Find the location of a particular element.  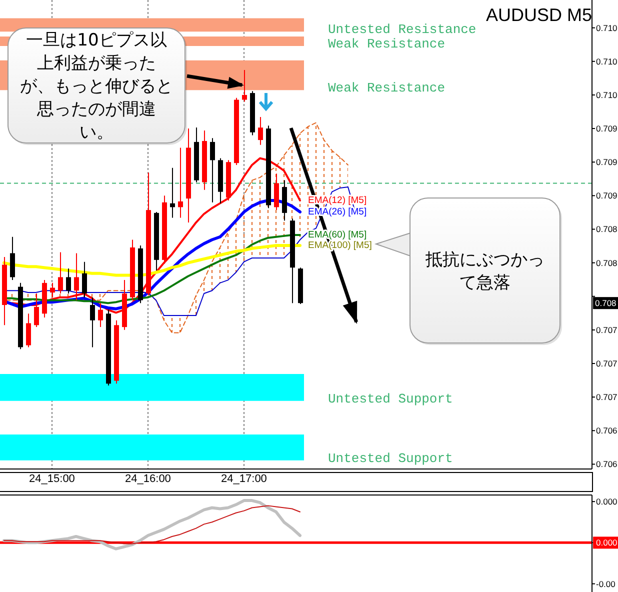

band-label: Untested Resistance is located at coordinates (402, 30).